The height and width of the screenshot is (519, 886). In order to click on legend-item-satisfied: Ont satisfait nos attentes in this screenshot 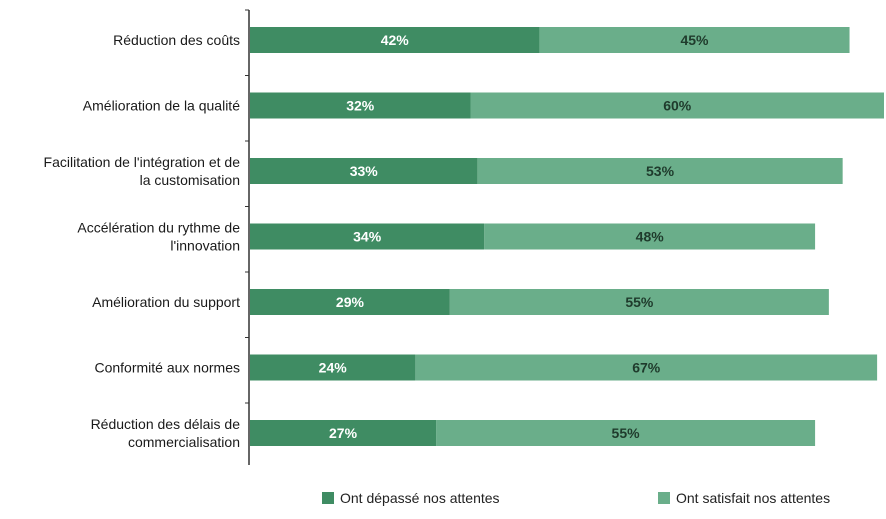, I will do `click(744, 498)`.